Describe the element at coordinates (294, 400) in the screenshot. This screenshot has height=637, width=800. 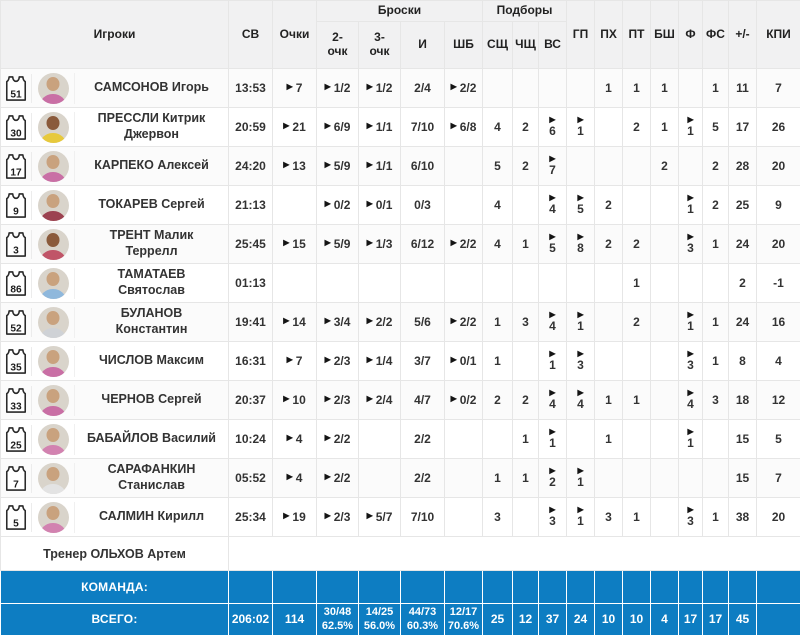
I see `stat-points: ▶ 10` at that location.